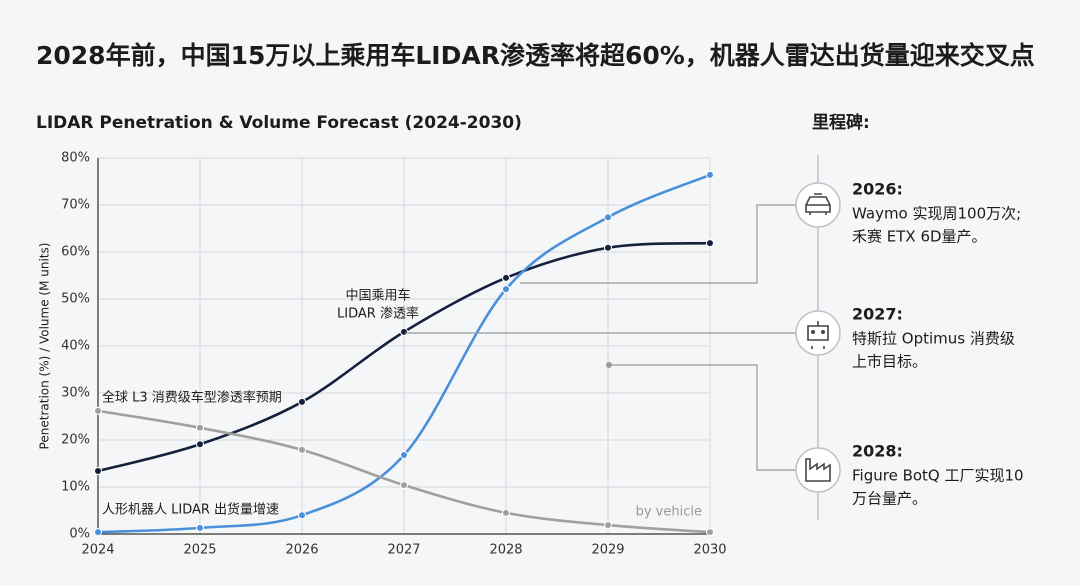  What do you see at coordinates (301, 550) in the screenshot?
I see `x-tick-label: 2026` at bounding box center [301, 550].